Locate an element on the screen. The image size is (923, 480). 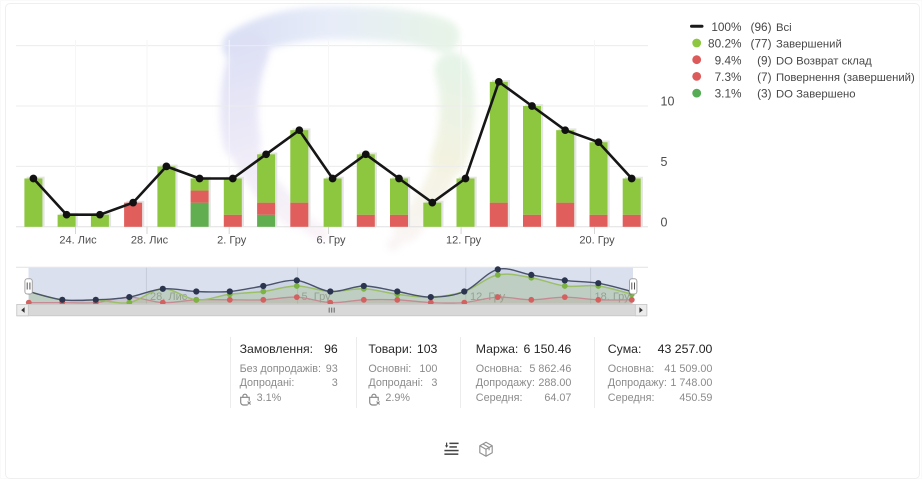
svg-text: Всі is located at coordinates (784, 28).